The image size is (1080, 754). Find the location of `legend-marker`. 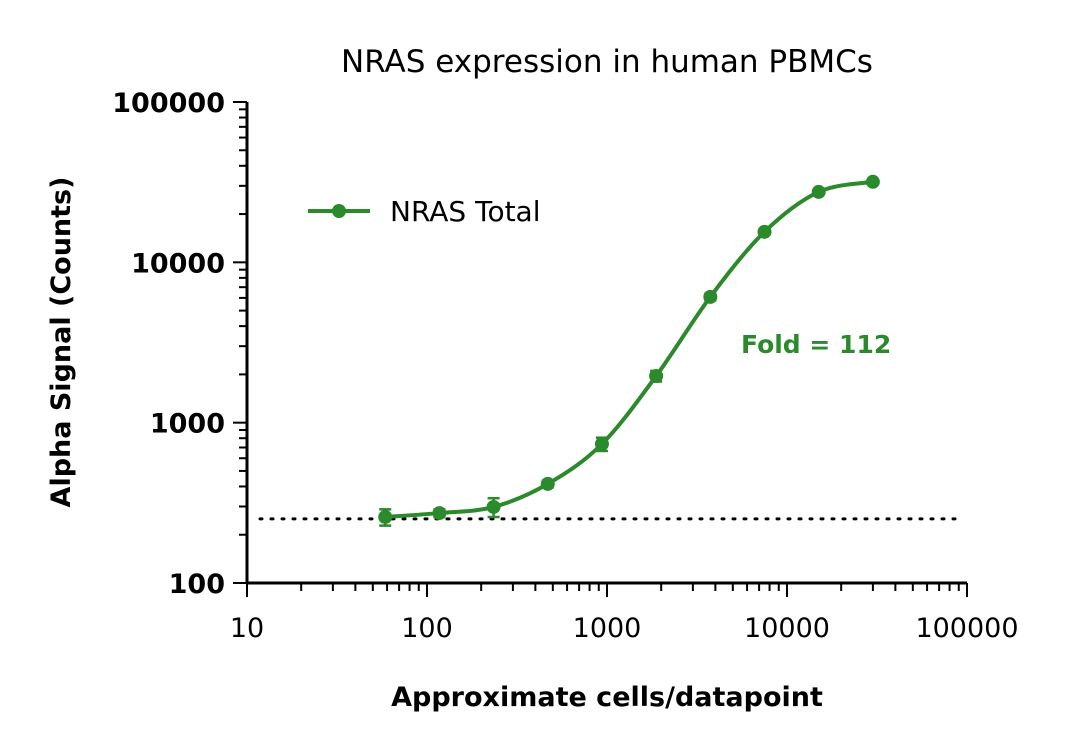

legend-marker is located at coordinates (339, 211).